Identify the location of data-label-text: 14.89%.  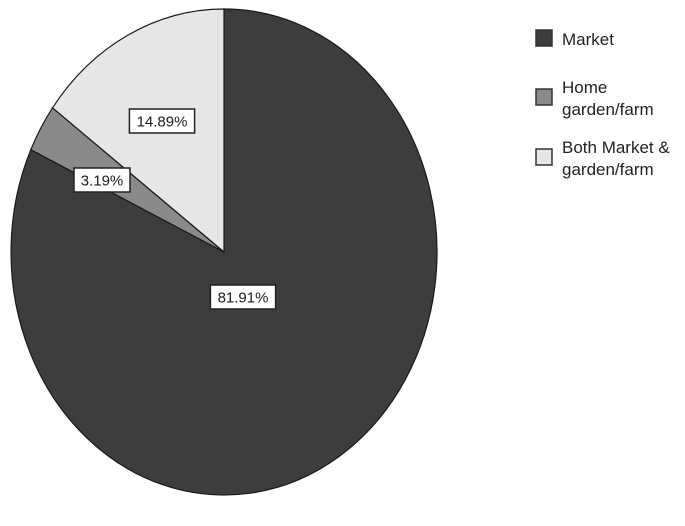
(162, 122).